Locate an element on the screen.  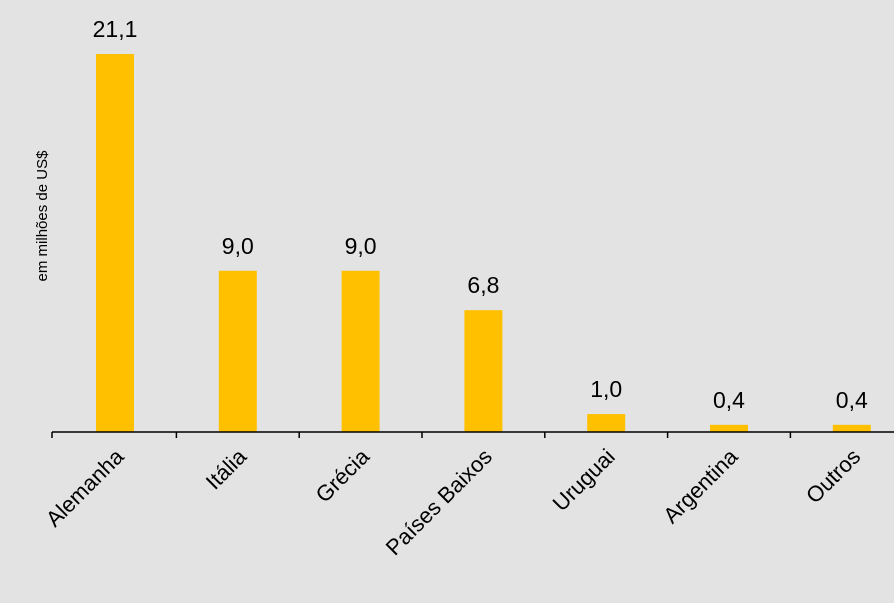
x-ticks-group is located at coordinates (421, 435).